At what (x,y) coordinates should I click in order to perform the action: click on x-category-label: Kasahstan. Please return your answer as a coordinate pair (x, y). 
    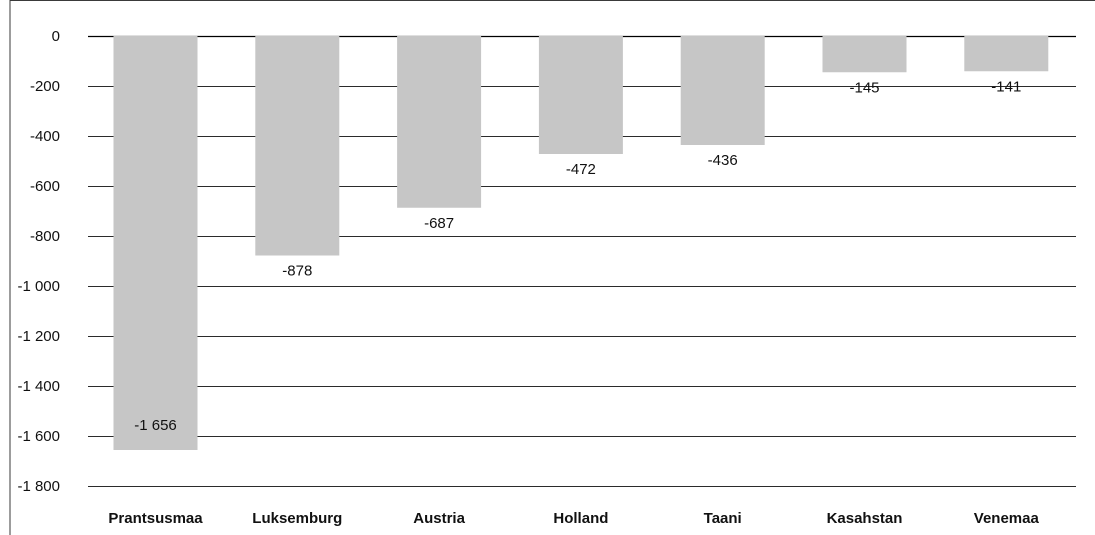
    Looking at the image, I should click on (865, 518).